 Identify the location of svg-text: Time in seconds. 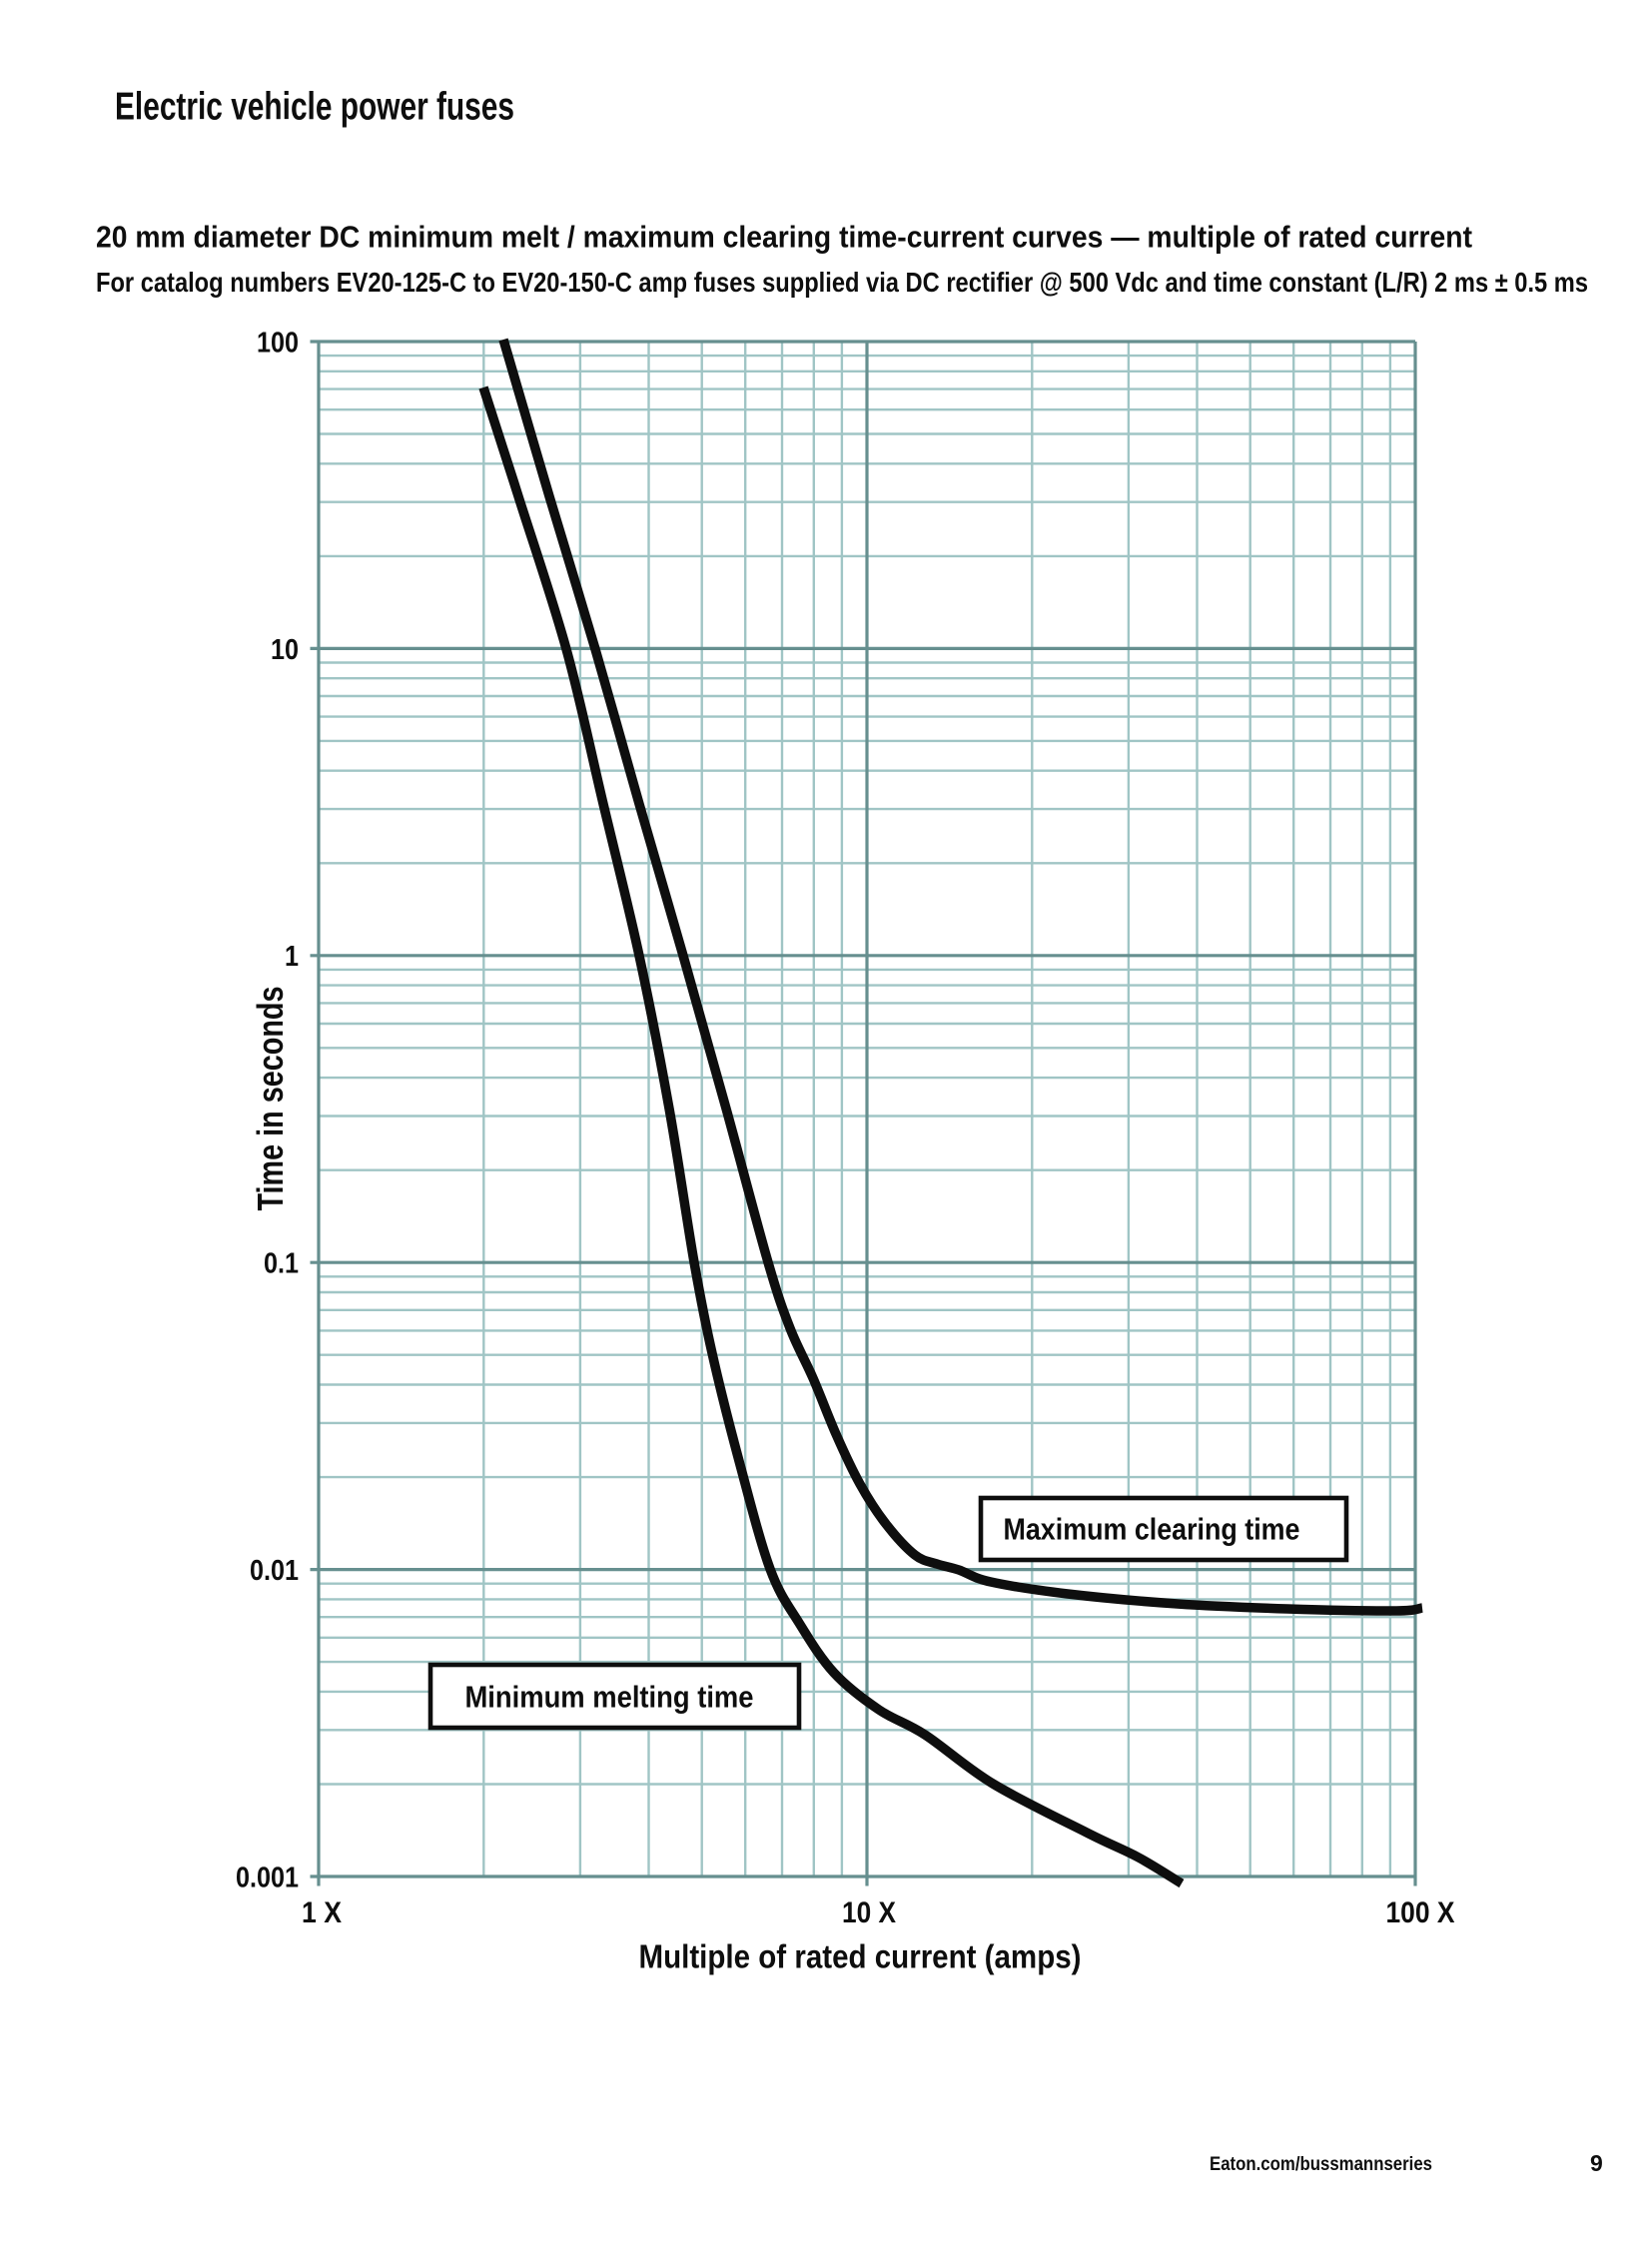
(270, 1099).